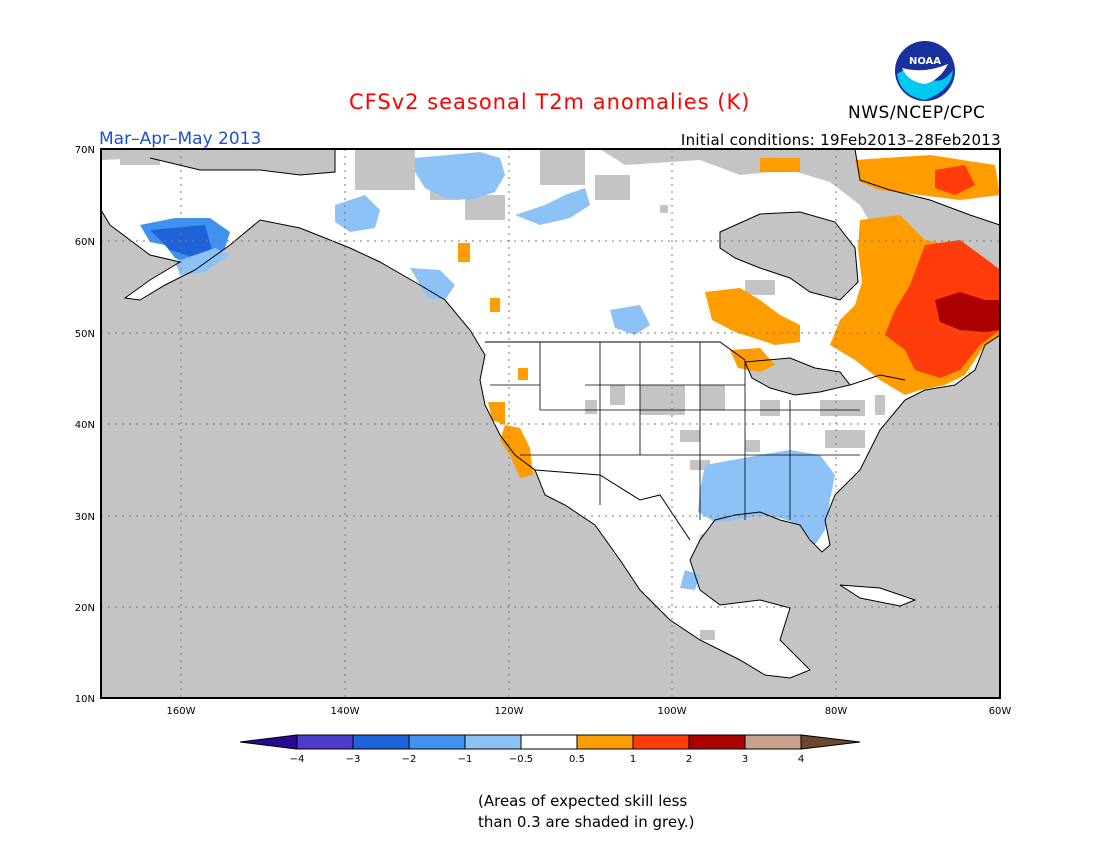 The image size is (1100, 850). What do you see at coordinates (509, 711) in the screenshot?
I see `lon-tick: 120W` at bounding box center [509, 711].